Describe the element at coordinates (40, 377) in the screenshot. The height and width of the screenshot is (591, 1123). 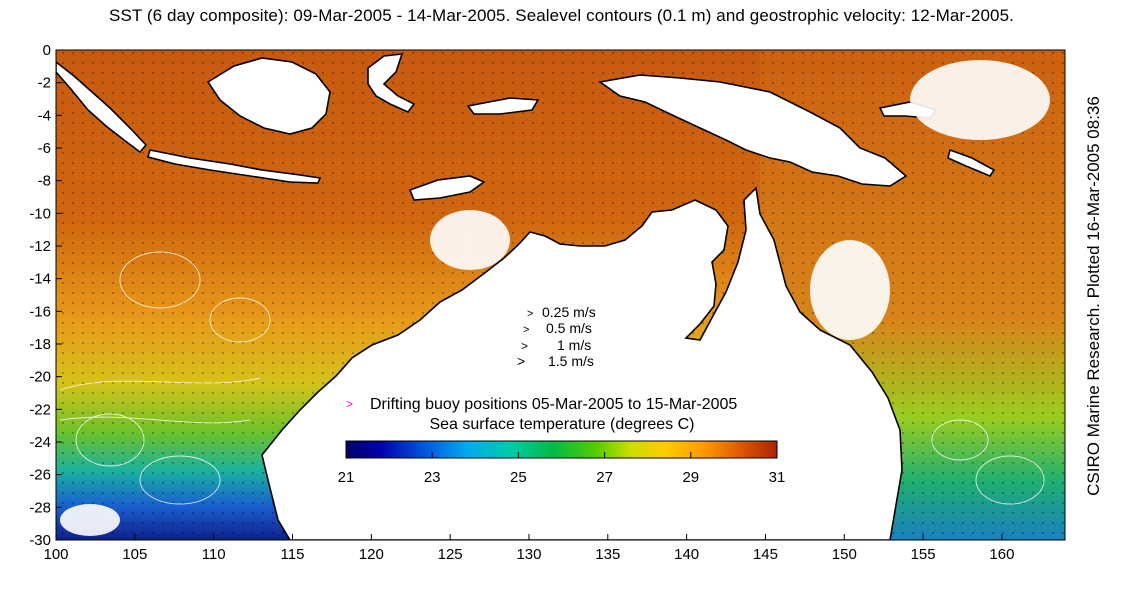
I see `y-tick-label: -20` at that location.